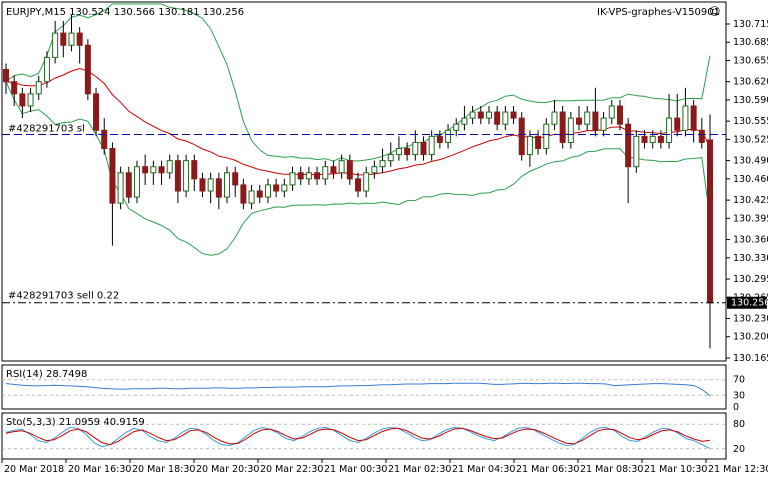 This screenshot has height=480, width=768. What do you see at coordinates (750, 42) in the screenshot?
I see `price-tick-label: 130.685` at bounding box center [750, 42].